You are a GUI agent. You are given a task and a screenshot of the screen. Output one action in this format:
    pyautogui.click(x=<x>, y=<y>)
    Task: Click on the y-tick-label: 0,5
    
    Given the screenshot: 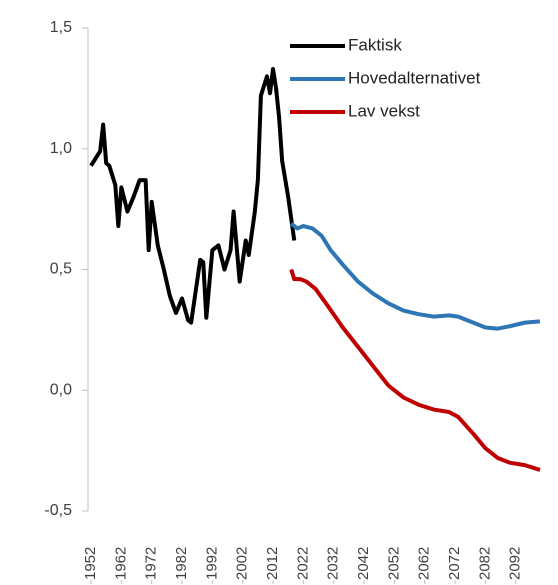 What is the action you would take?
    pyautogui.click(x=61, y=269)
    